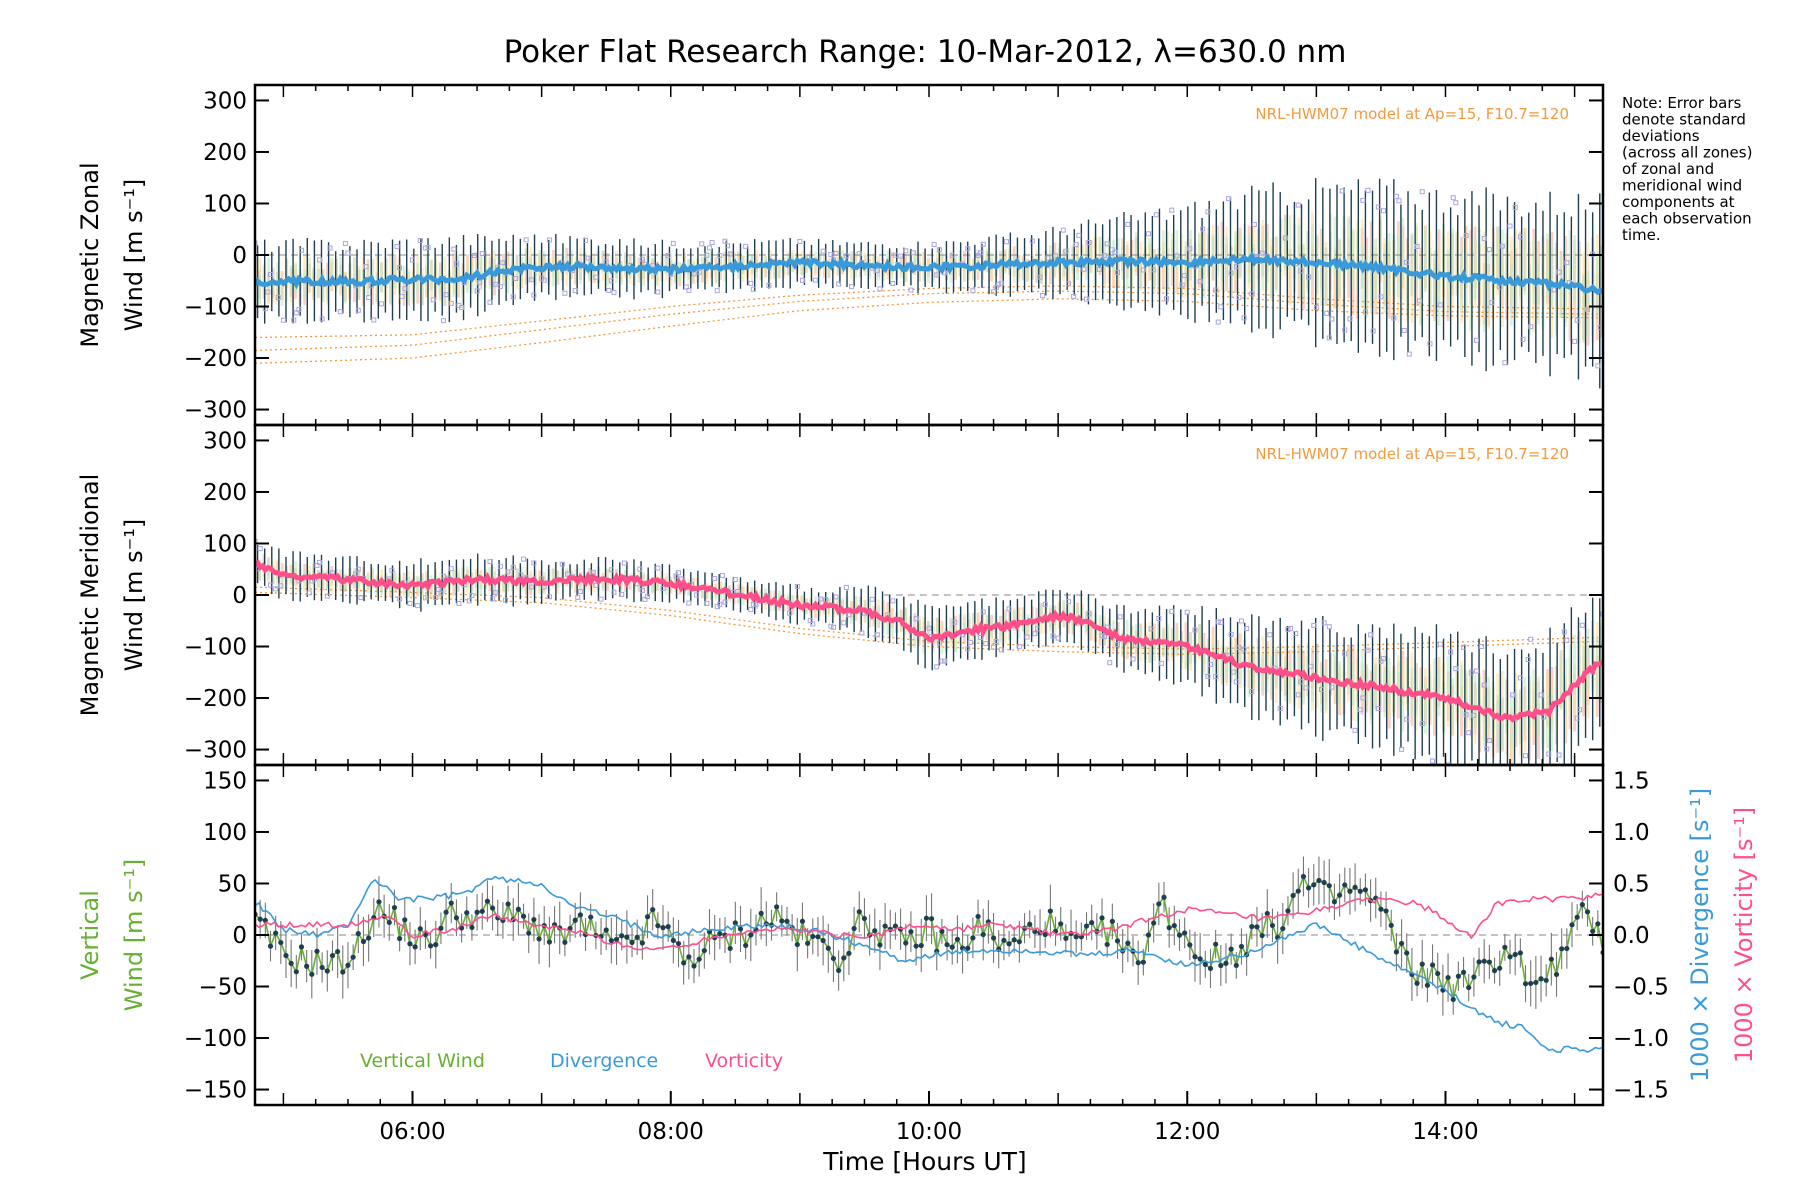 The image size is (1800, 1200). Describe the element at coordinates (1687, 153) in the screenshot. I see `note-line: (across all zones)` at that location.